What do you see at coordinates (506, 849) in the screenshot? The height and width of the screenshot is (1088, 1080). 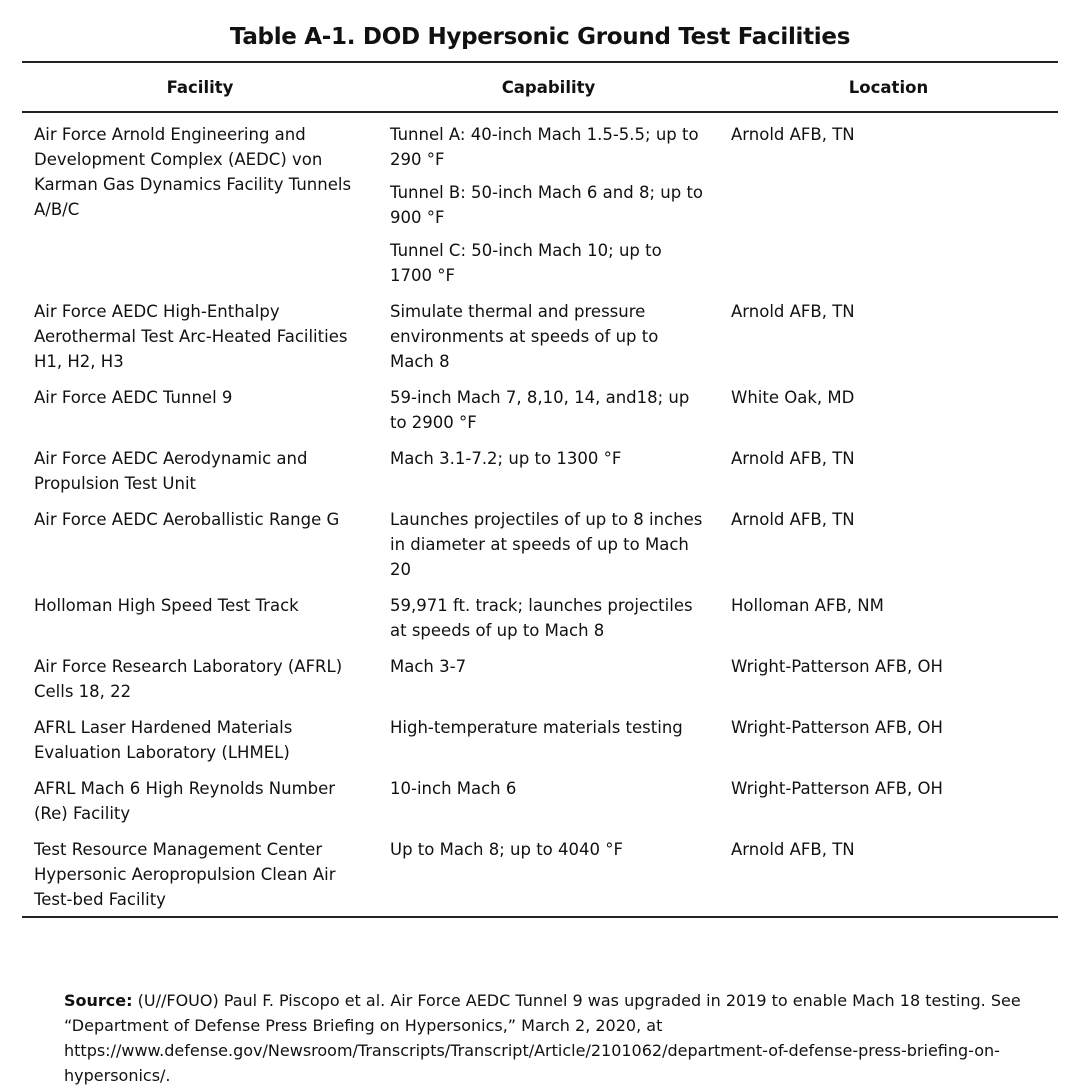 I see `capability-text: Up to Mach 8; up to 4040 °F` at bounding box center [506, 849].